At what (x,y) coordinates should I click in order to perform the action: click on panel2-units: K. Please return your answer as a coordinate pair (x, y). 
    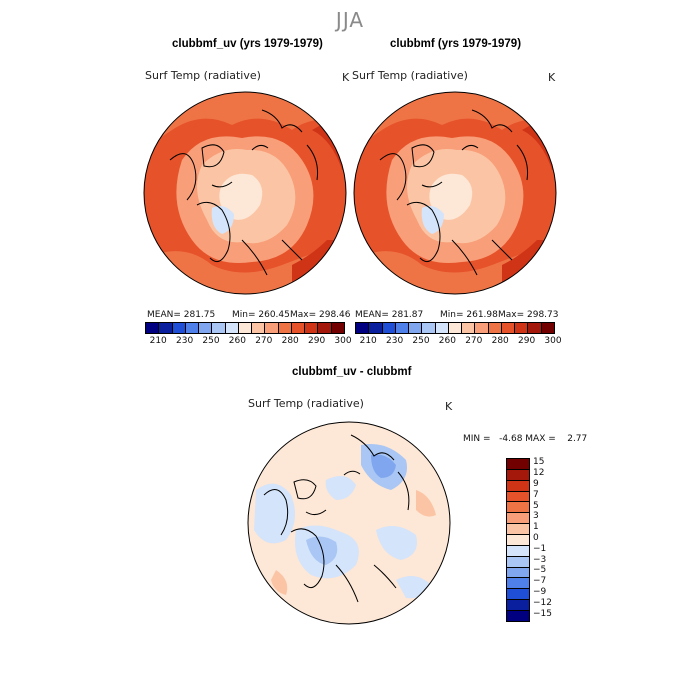
    Looking at the image, I should click on (552, 77).